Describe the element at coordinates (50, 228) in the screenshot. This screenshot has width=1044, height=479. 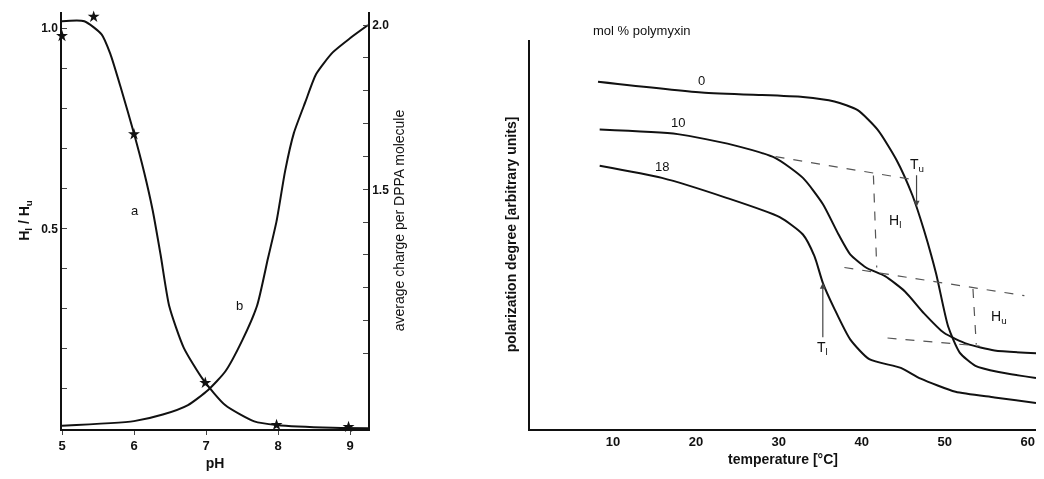
I see `y-tick-label: 0.5` at that location.